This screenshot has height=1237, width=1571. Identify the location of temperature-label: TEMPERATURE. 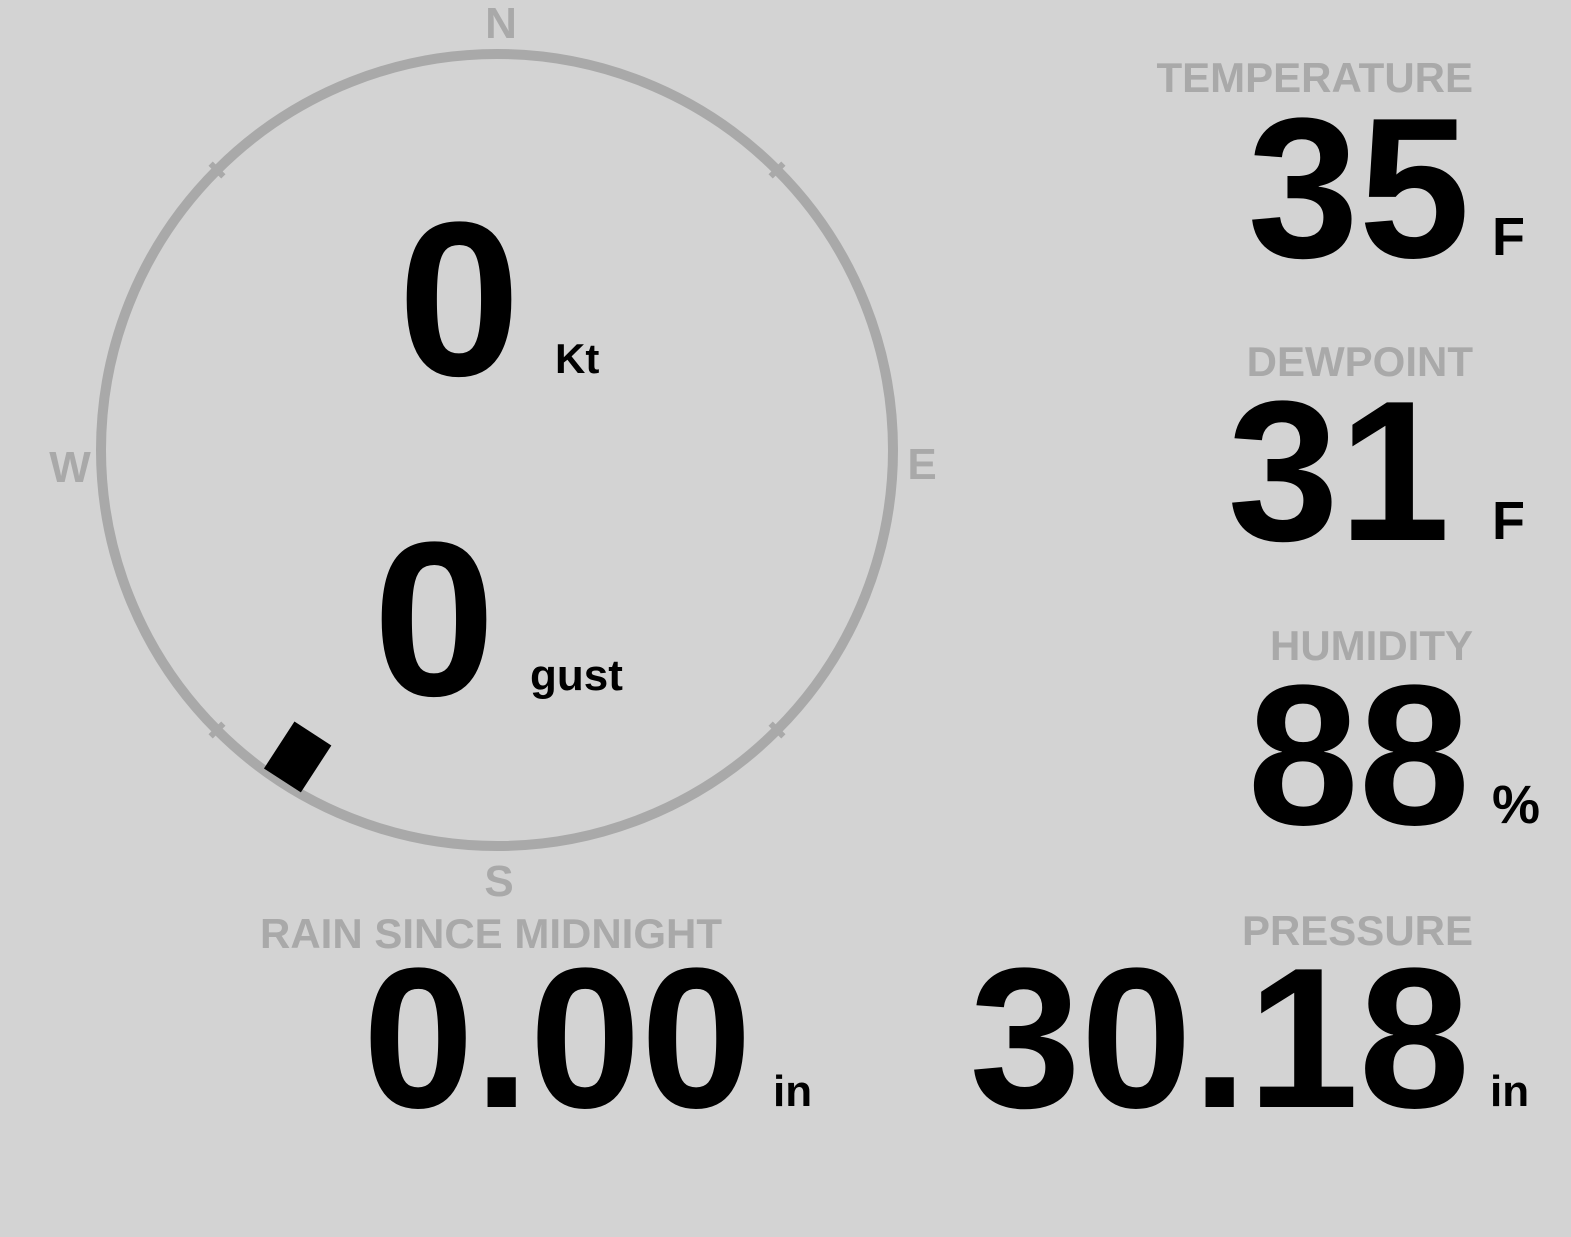
(1314, 77).